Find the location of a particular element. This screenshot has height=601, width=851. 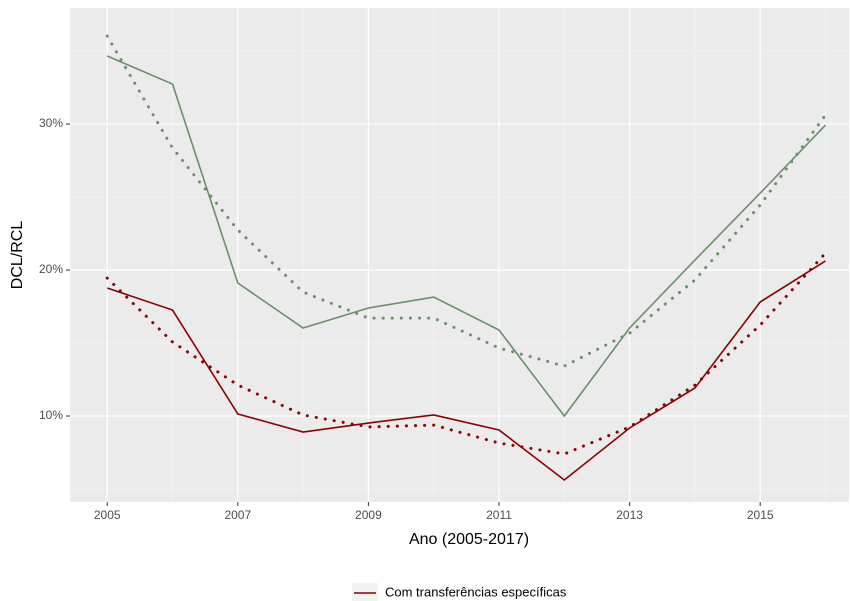

x-axis-title: Ano (2005-2017) is located at coordinates (469, 539).